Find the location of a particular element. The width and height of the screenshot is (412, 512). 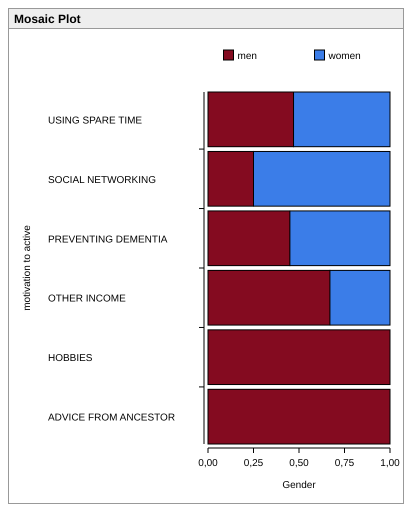

x-tick-label: 0,75 is located at coordinates (344, 463).